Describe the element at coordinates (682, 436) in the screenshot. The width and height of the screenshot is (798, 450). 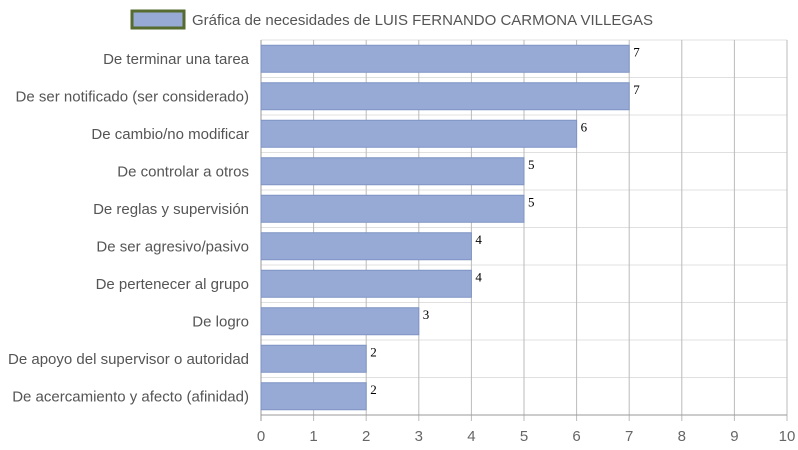
I see `x-tick-label: 8` at that location.